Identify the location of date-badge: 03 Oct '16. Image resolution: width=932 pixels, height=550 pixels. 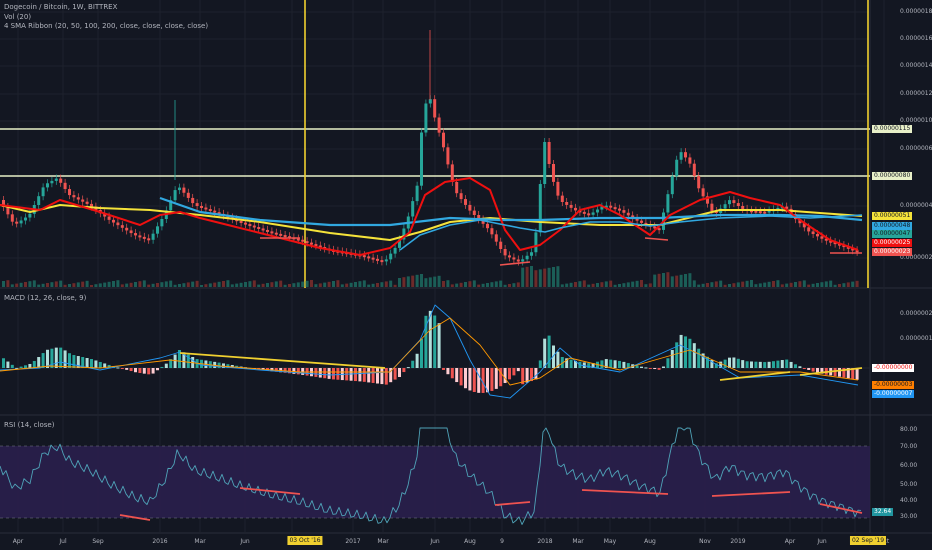
(305, 540).